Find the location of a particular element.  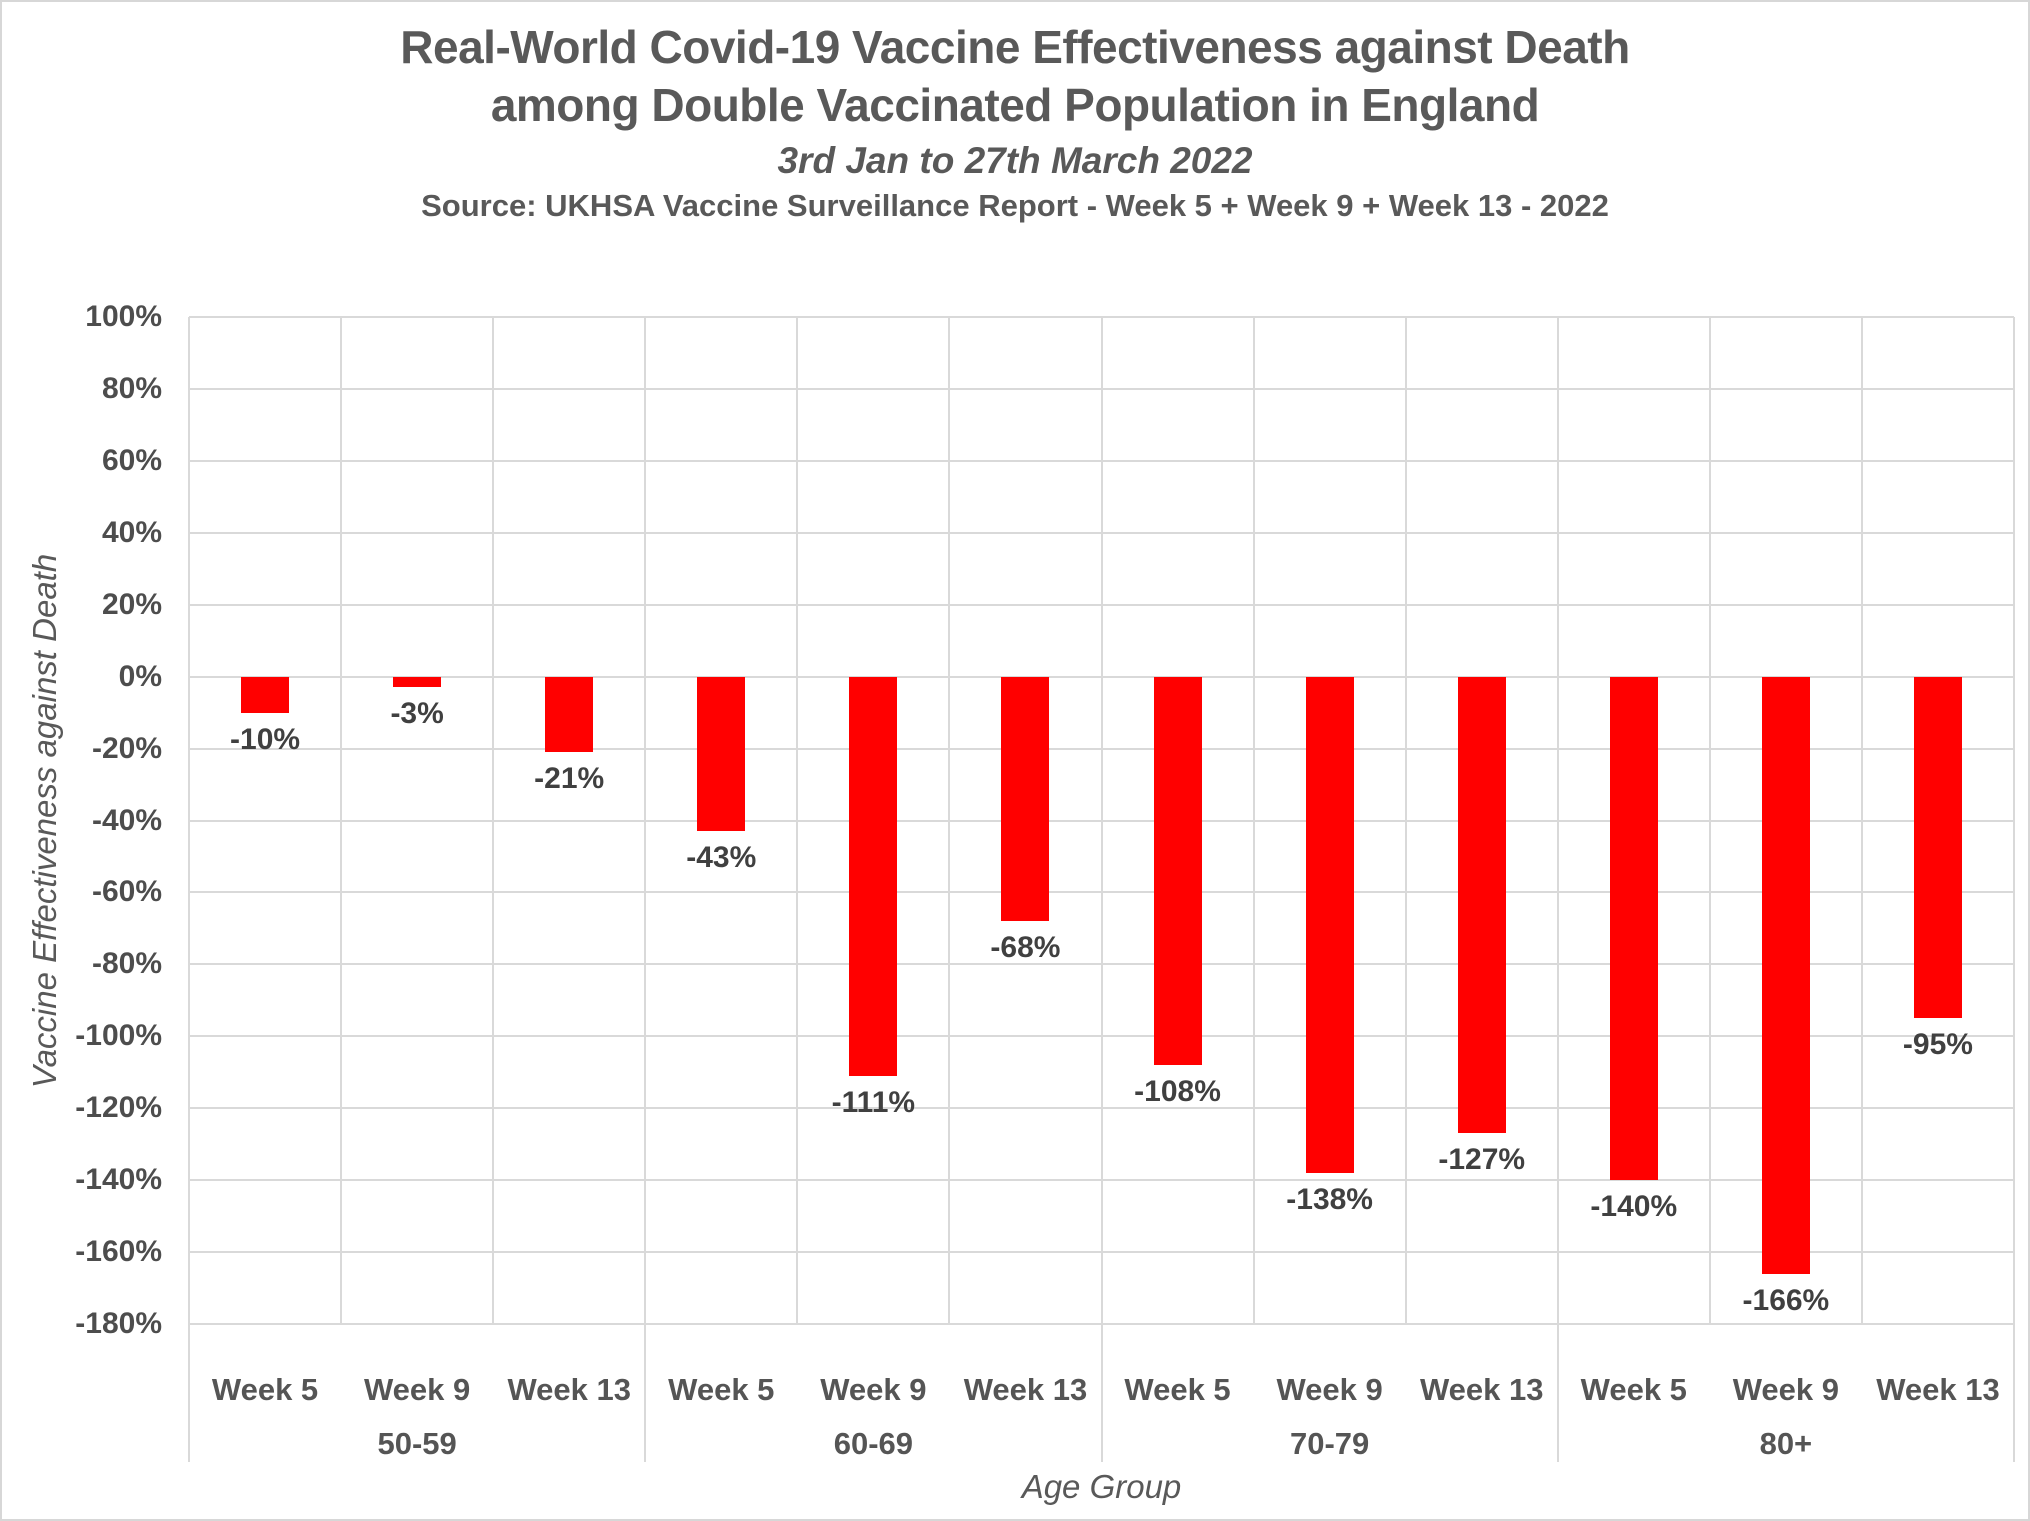

y-tick-label: -40% is located at coordinates (126, 820).